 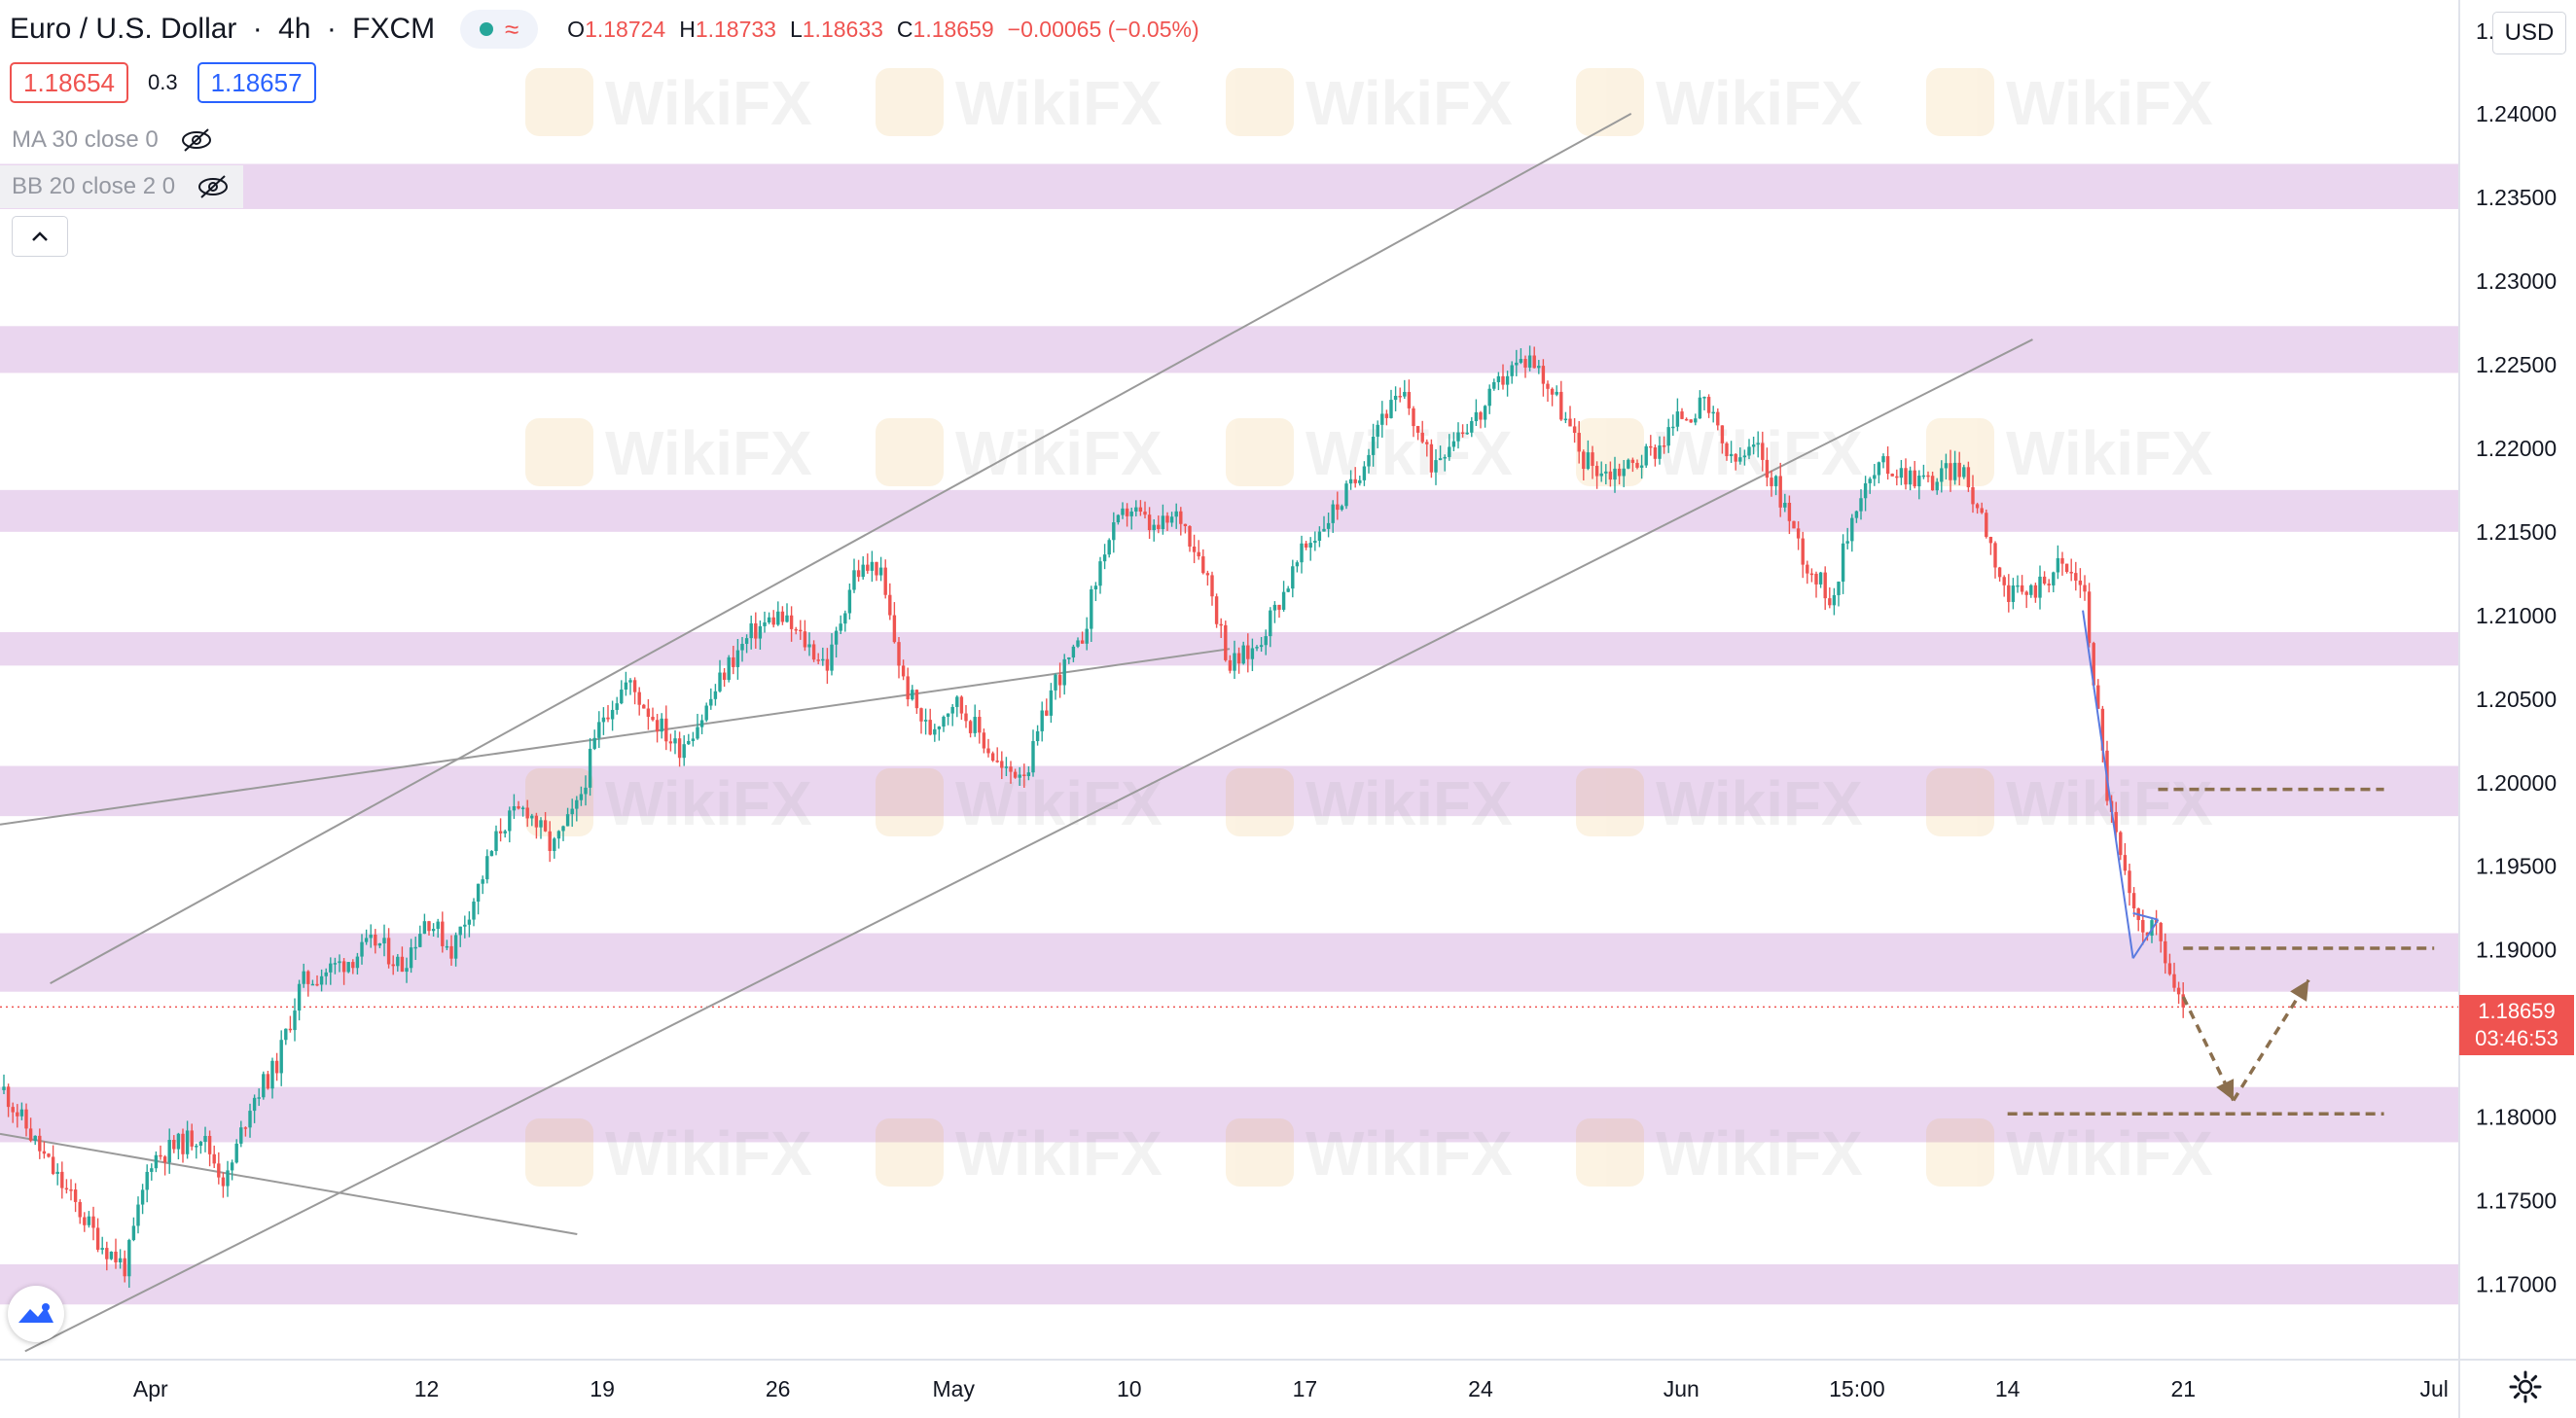 I want to click on tradingview-logo, so click(x=36, y=1314).